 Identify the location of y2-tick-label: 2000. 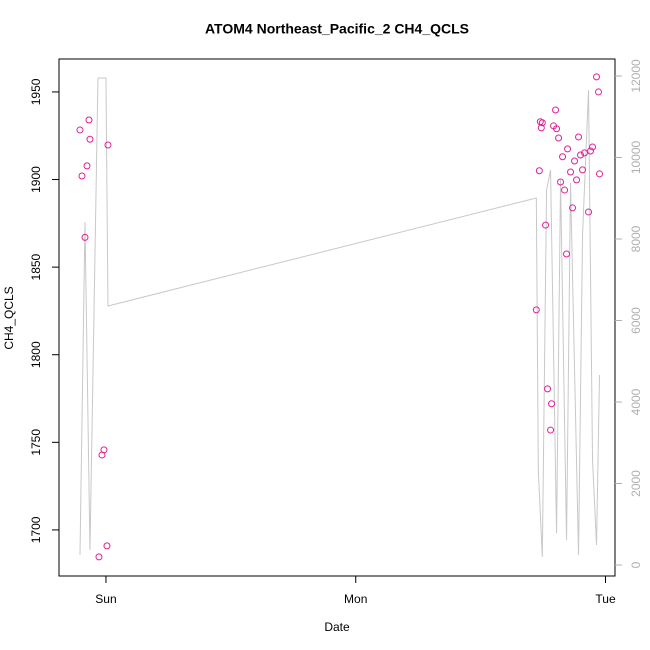
(636, 483).